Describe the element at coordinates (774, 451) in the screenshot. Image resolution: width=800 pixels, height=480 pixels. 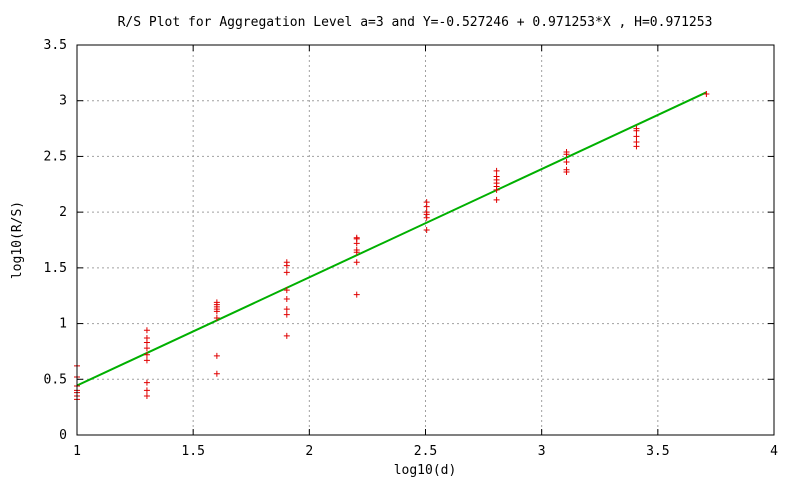
I see `x-tick-label: 4` at that location.